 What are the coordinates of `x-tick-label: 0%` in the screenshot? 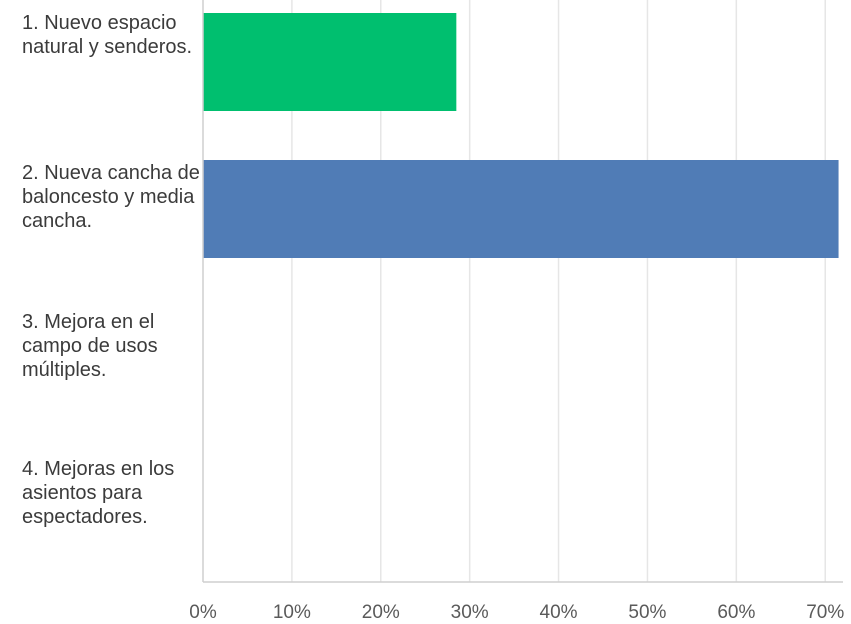 It's located at (203, 612).